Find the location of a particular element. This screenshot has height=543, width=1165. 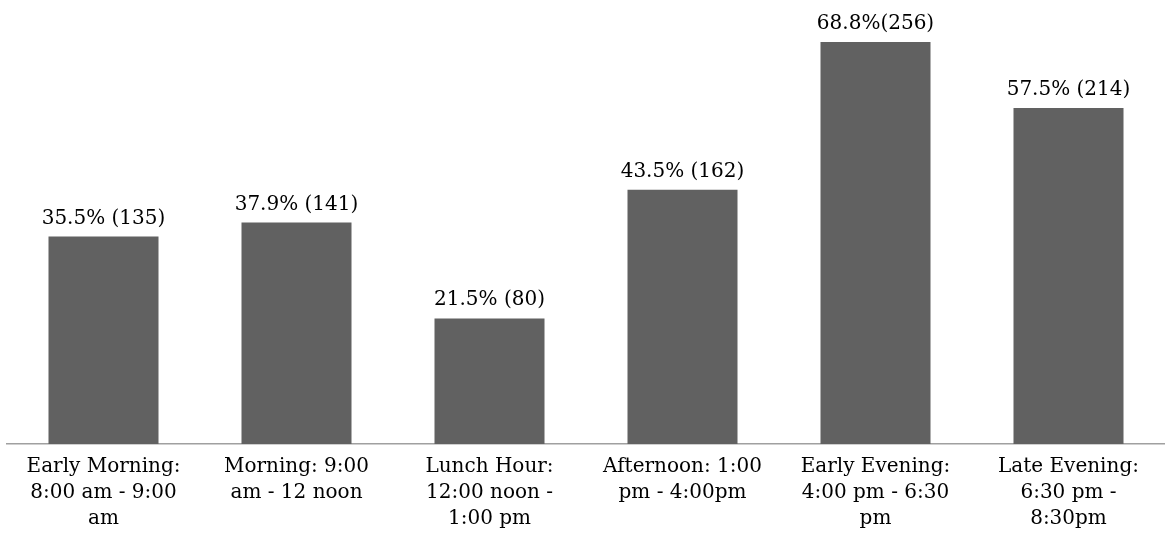

x-tick-label: Late Evening: 6:30 pm - 8:30pm is located at coordinates (1068, 491).